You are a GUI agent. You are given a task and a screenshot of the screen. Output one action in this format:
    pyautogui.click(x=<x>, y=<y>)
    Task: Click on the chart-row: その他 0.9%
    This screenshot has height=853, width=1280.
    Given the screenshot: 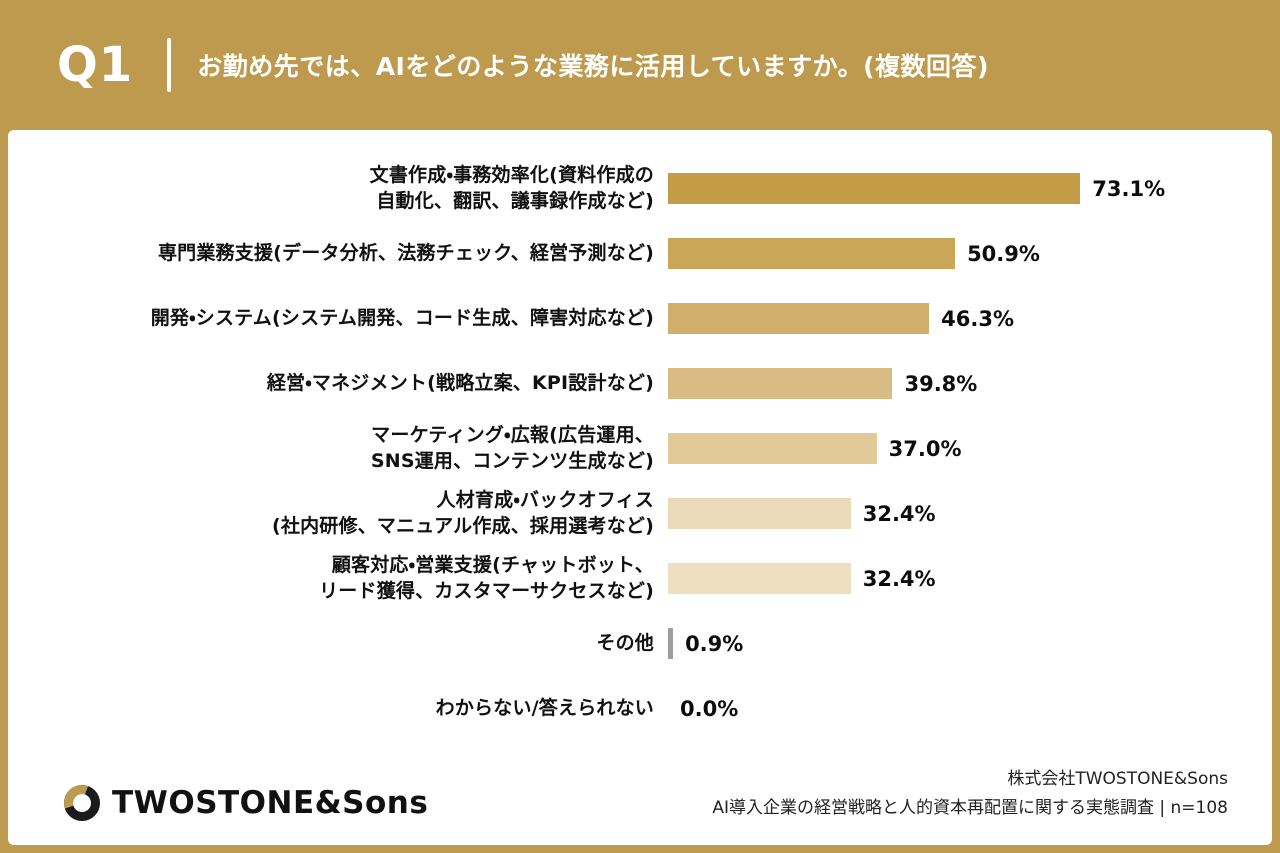 What is the action you would take?
    pyautogui.click(x=644, y=643)
    